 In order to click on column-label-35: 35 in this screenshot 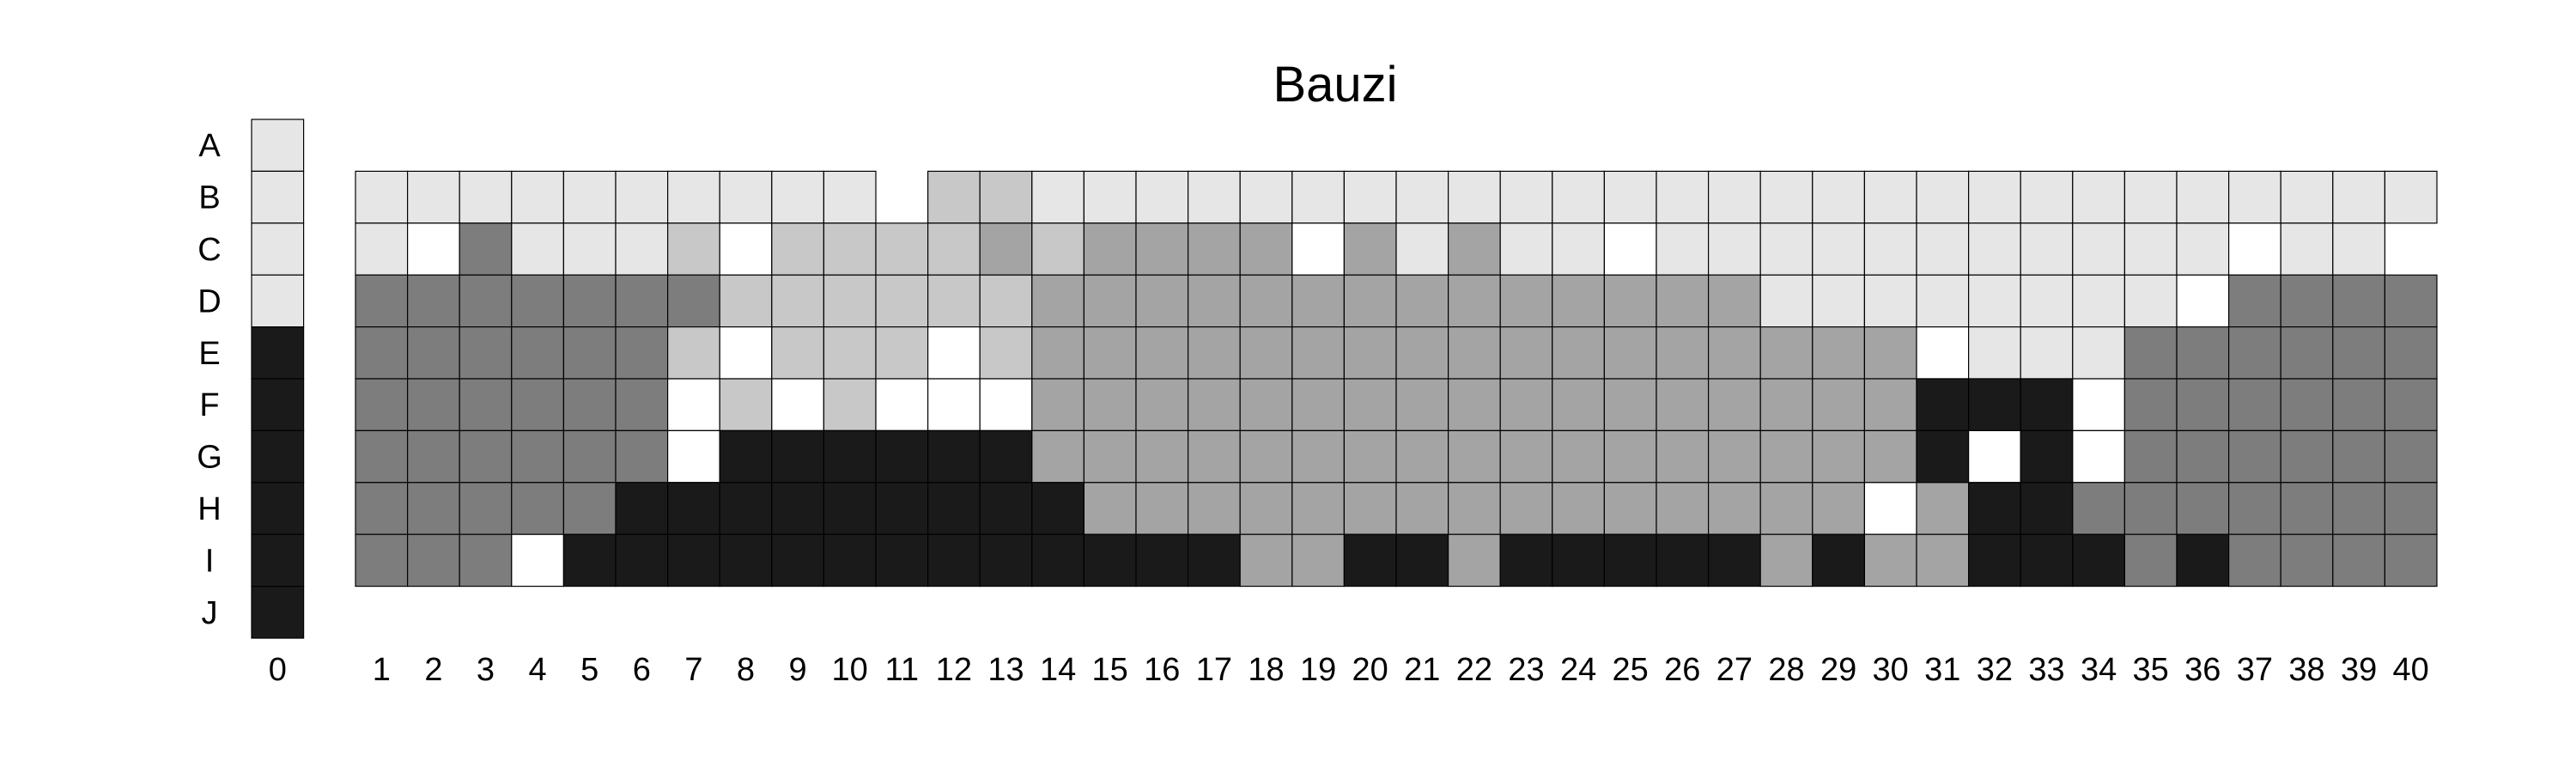, I will do `click(2151, 670)`.